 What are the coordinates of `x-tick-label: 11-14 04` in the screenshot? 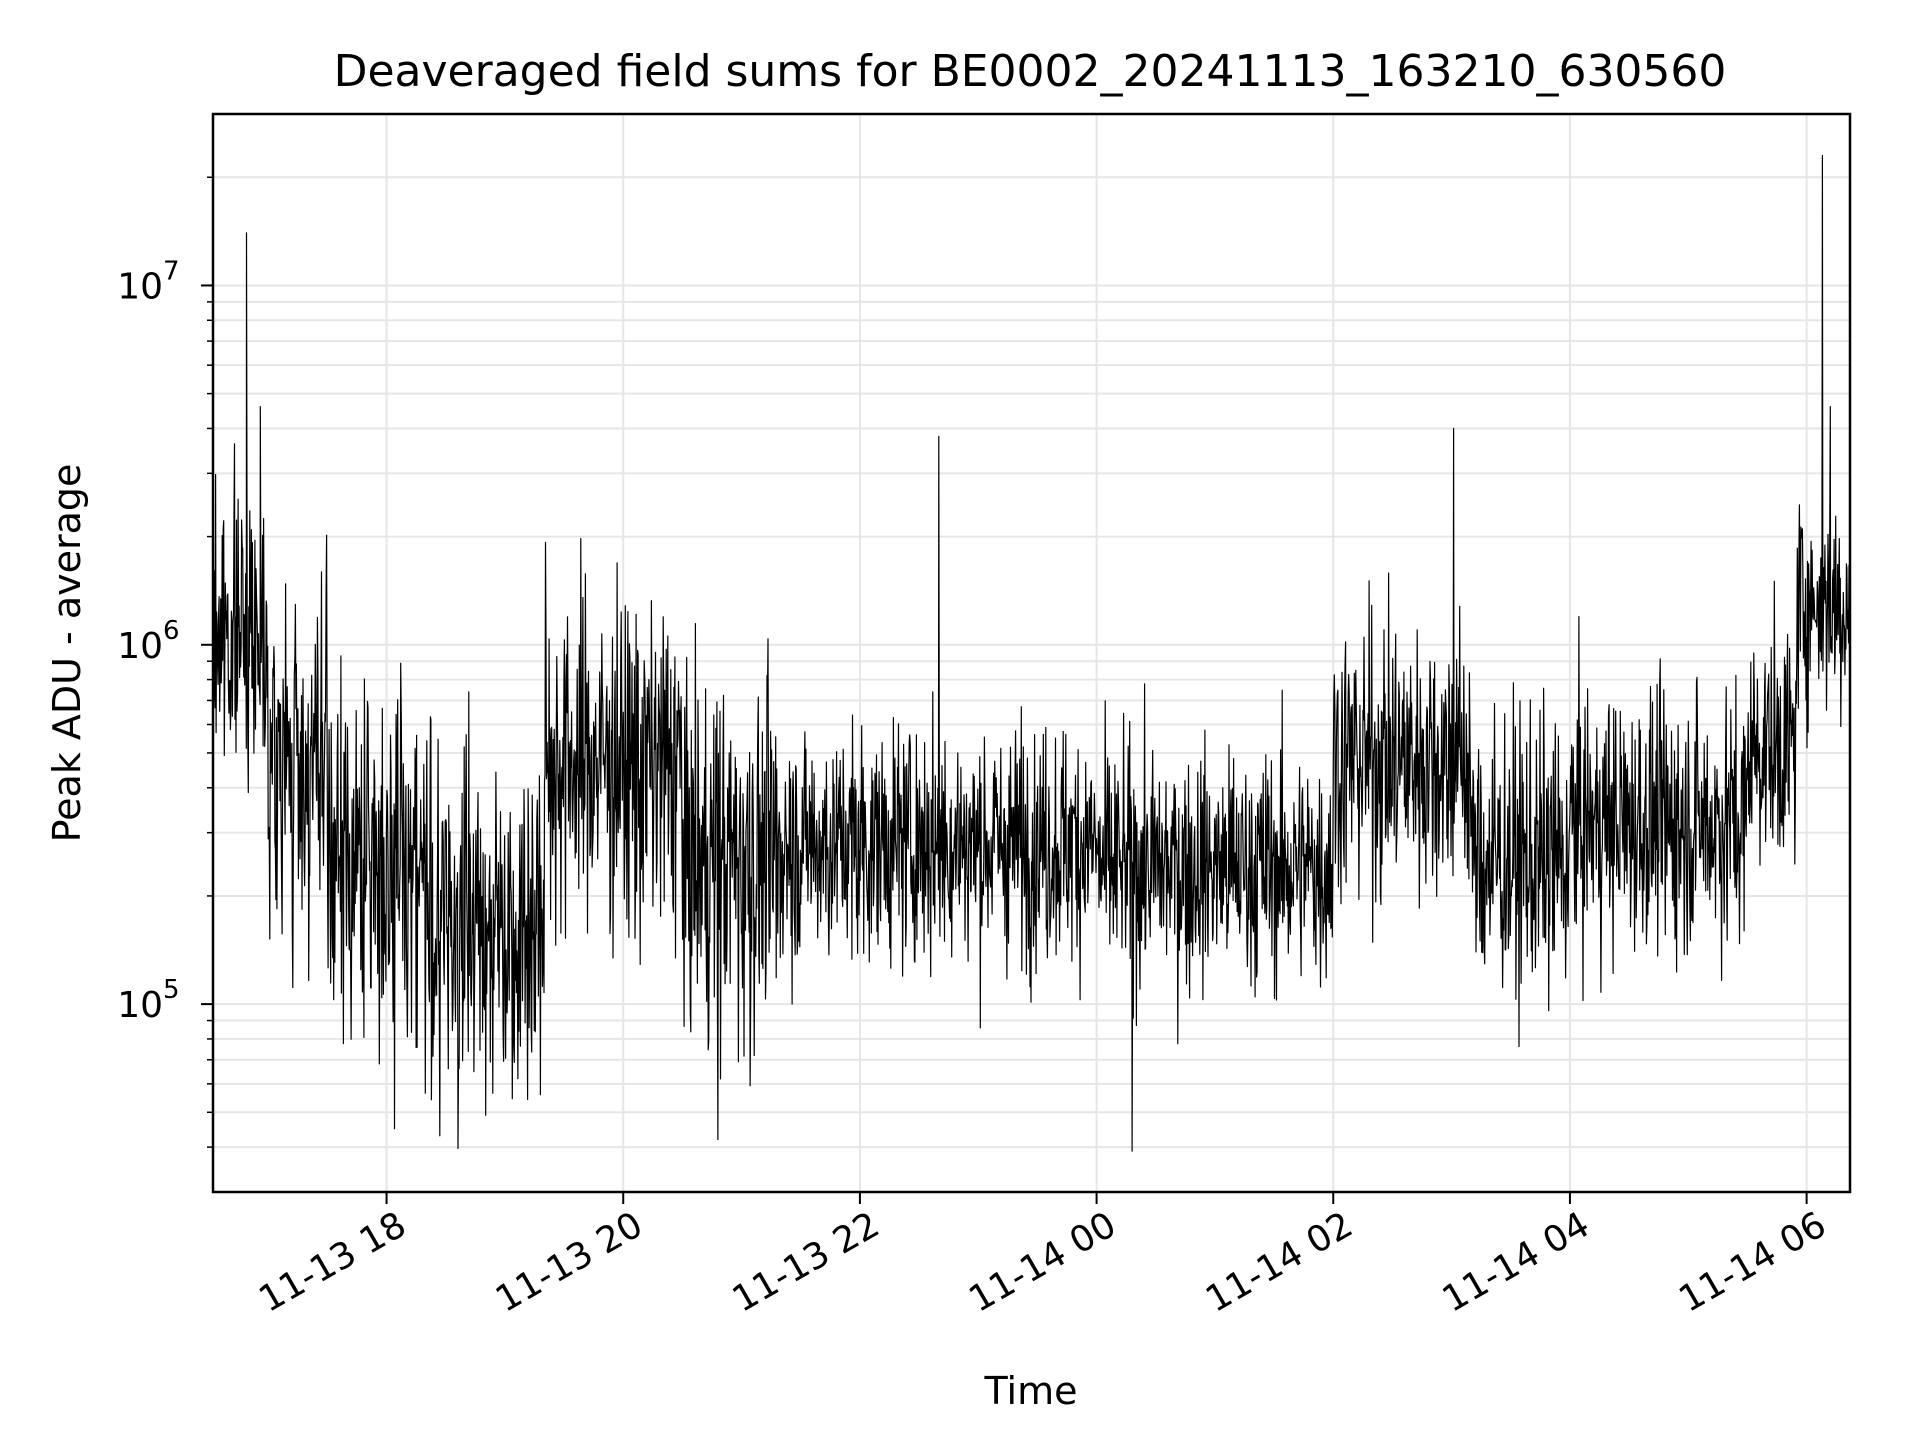 It's located at (1516, 1262).